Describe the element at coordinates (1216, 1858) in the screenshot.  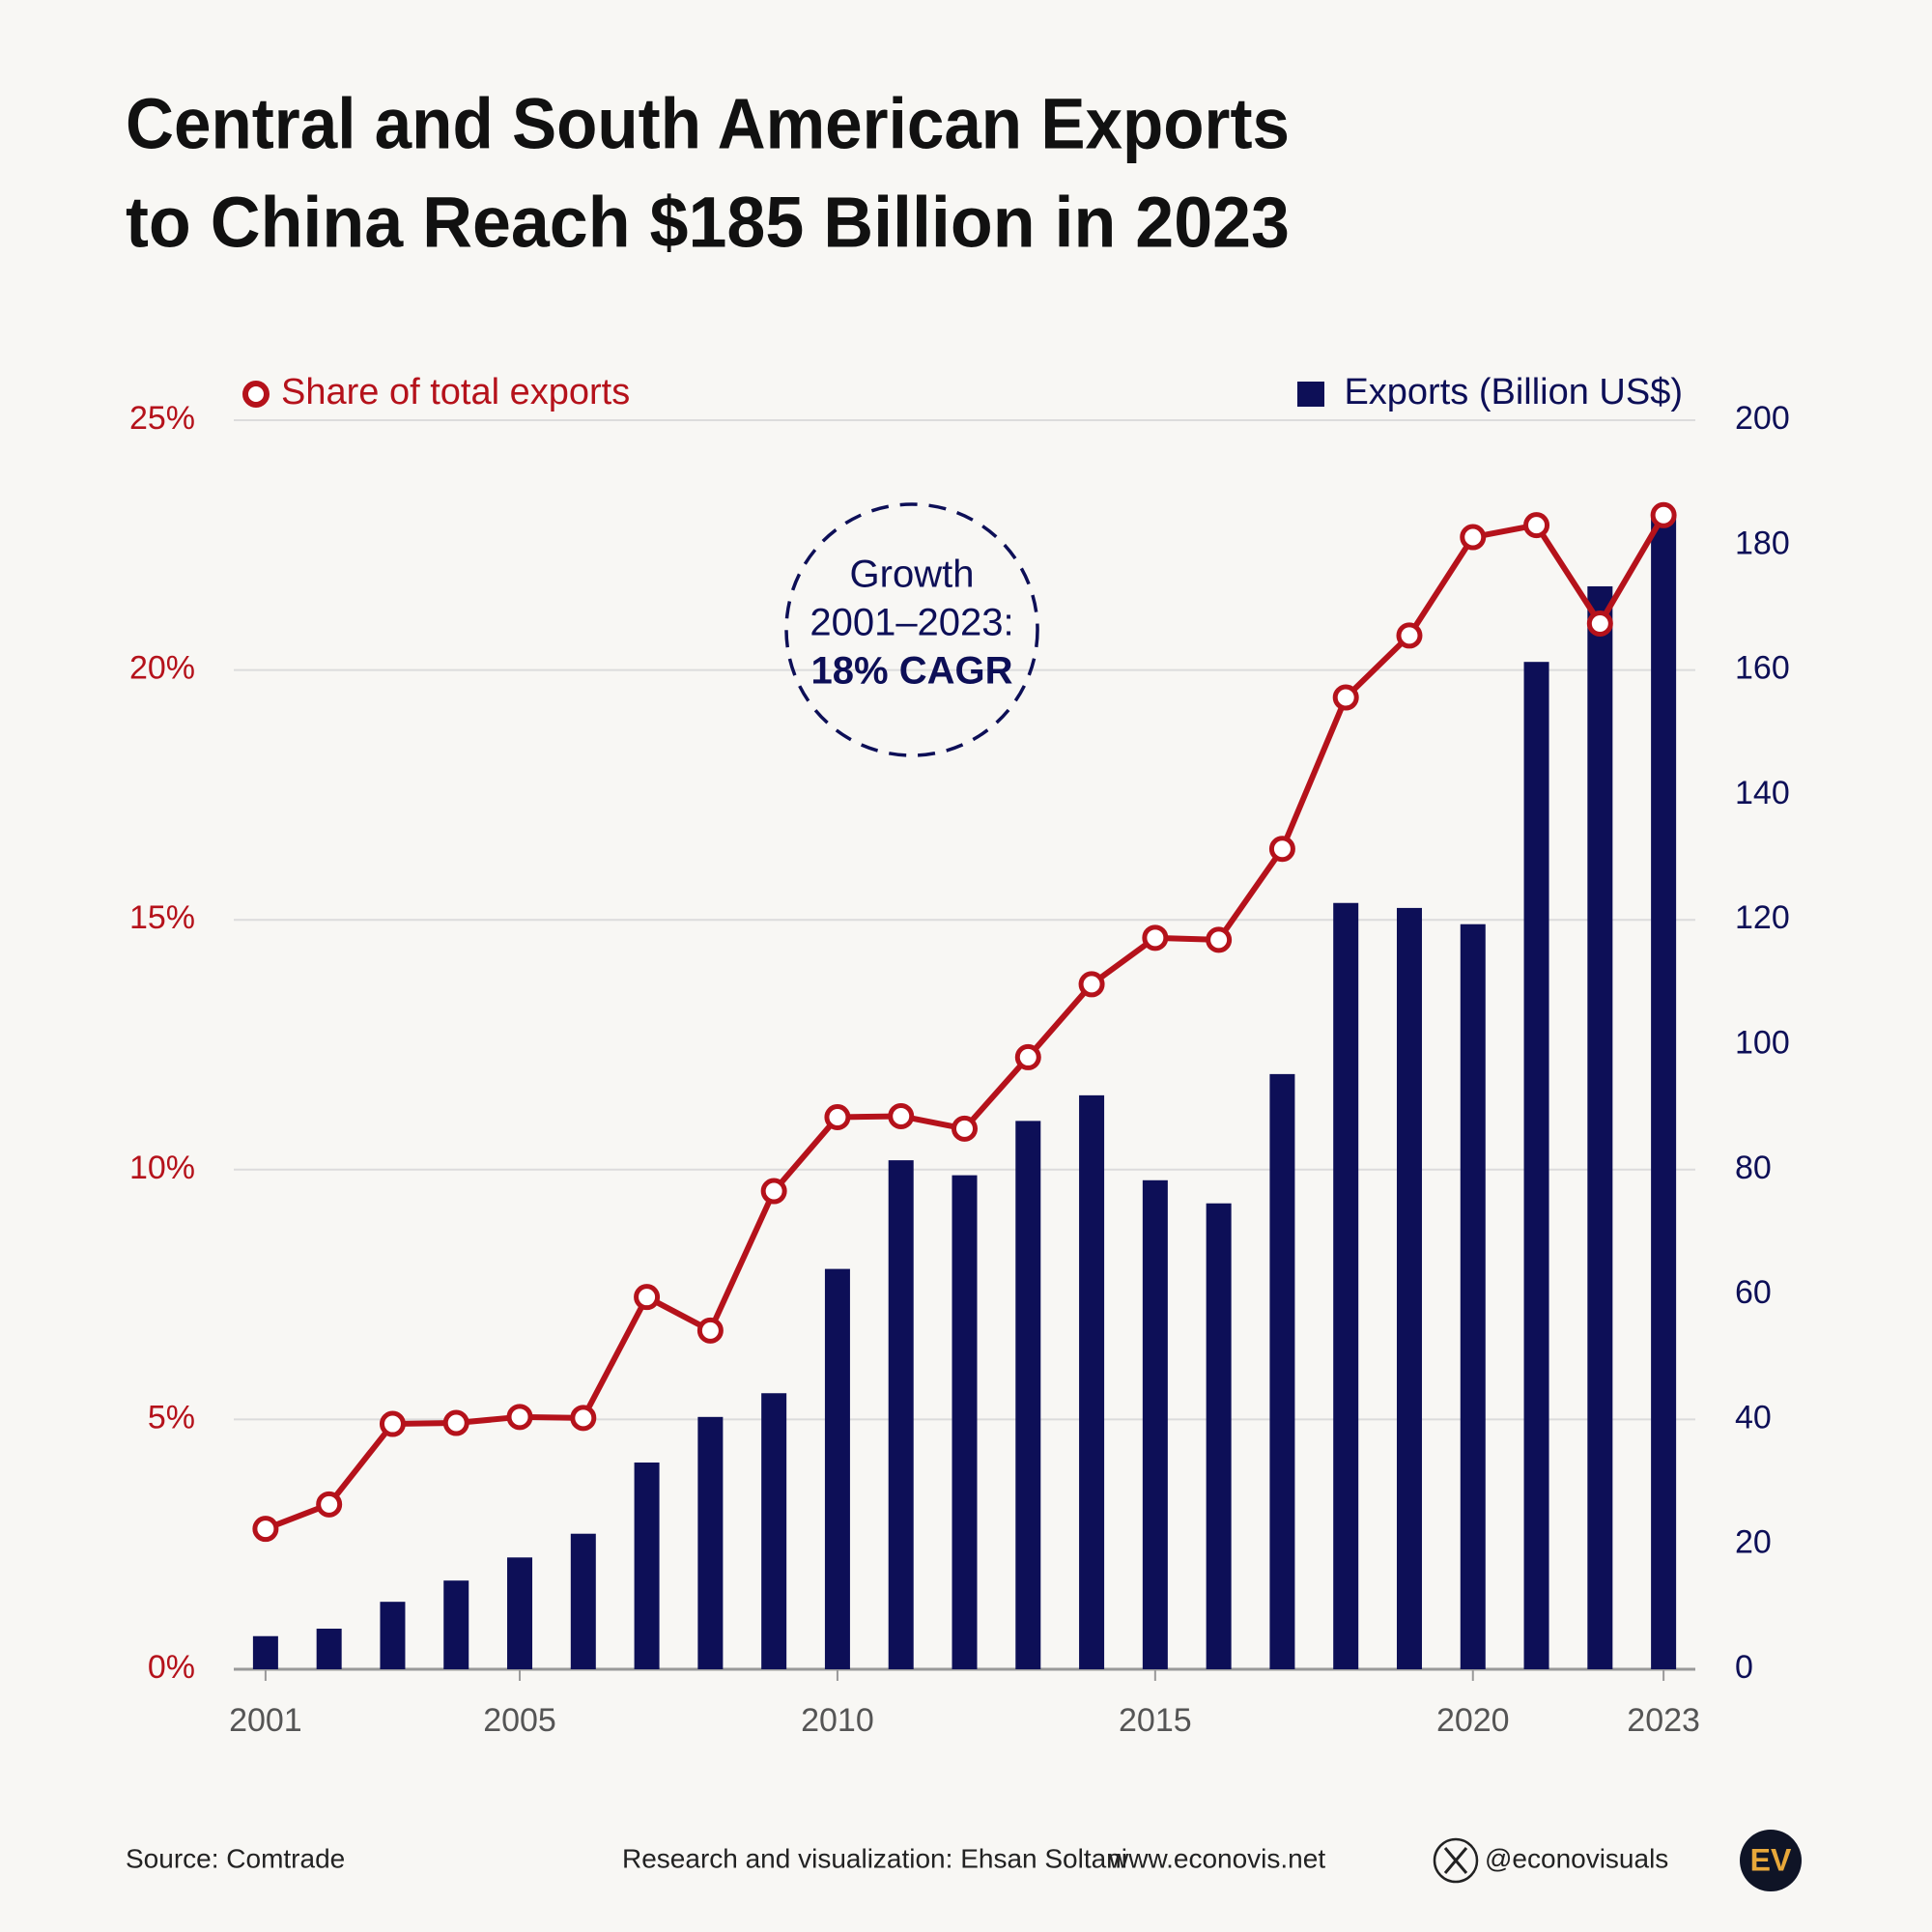
I see `website: www.econovis.net` at that location.